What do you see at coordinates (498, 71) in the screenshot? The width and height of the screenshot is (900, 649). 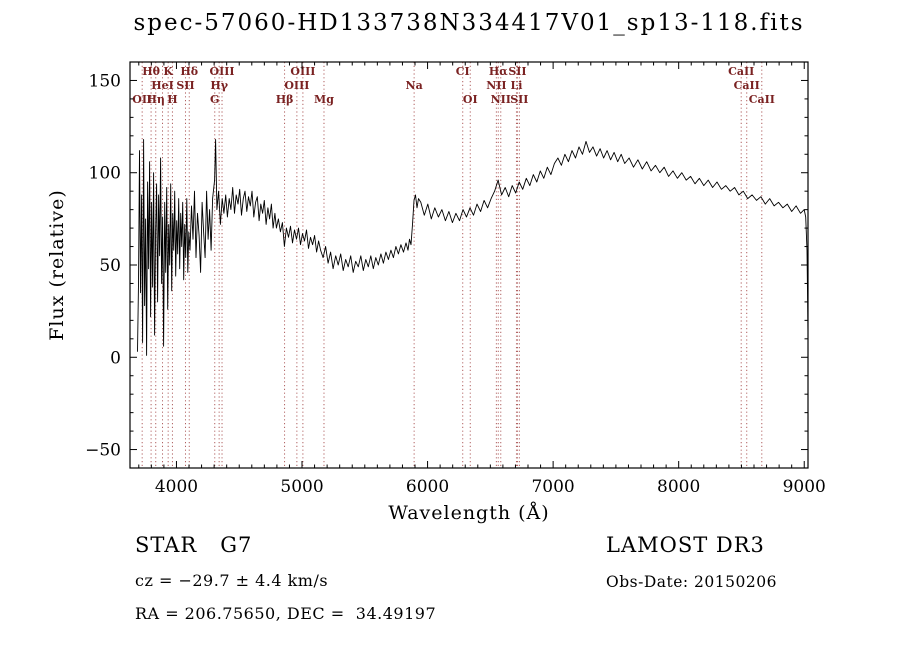 I see `spectral-line-label: Hα` at bounding box center [498, 71].